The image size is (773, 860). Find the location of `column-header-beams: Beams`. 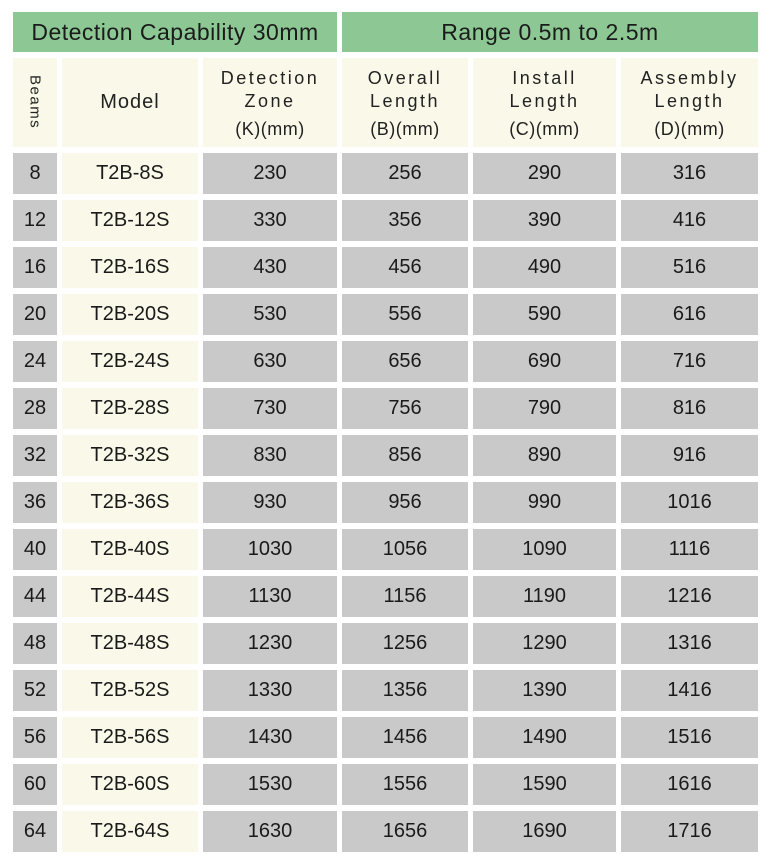

column-header-beams: Beams is located at coordinates (35, 102).